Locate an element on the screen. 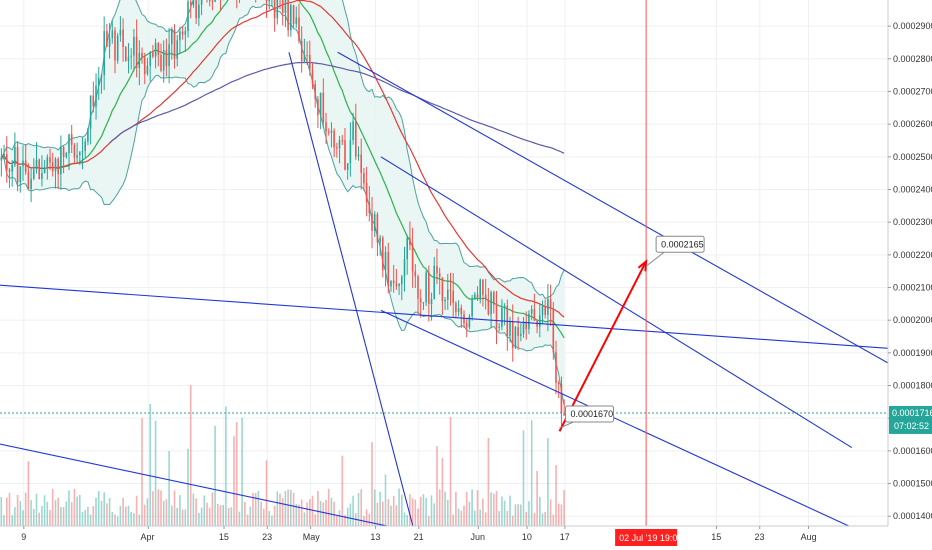 Image resolution: width=932 pixels, height=550 pixels. price-axis is located at coordinates (910, 275).